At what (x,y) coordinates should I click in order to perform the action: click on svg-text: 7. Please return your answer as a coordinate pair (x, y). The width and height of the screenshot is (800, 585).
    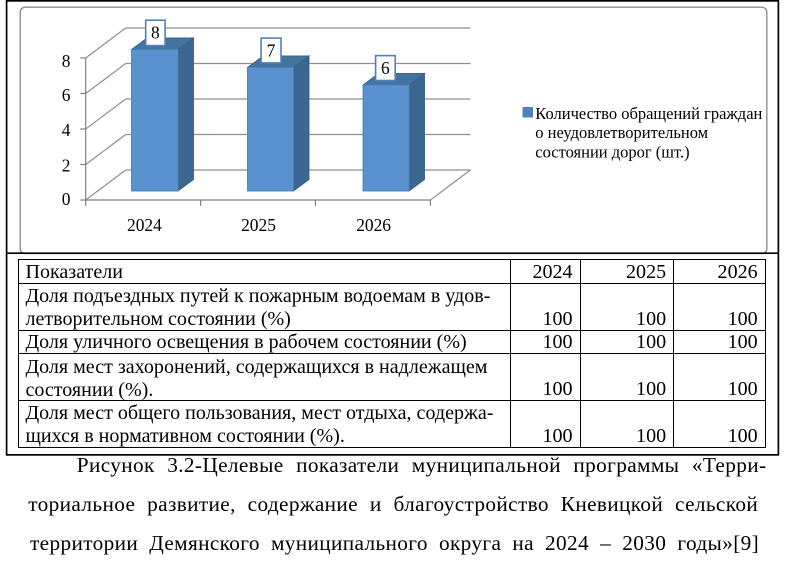
    Looking at the image, I should click on (271, 50).